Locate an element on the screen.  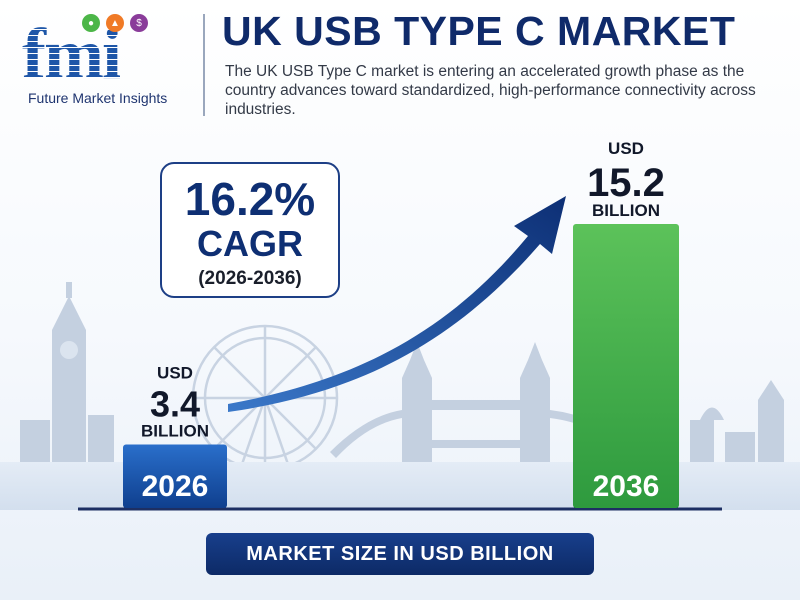
logo-icons: ● ▲ $ is located at coordinates (115, 23).